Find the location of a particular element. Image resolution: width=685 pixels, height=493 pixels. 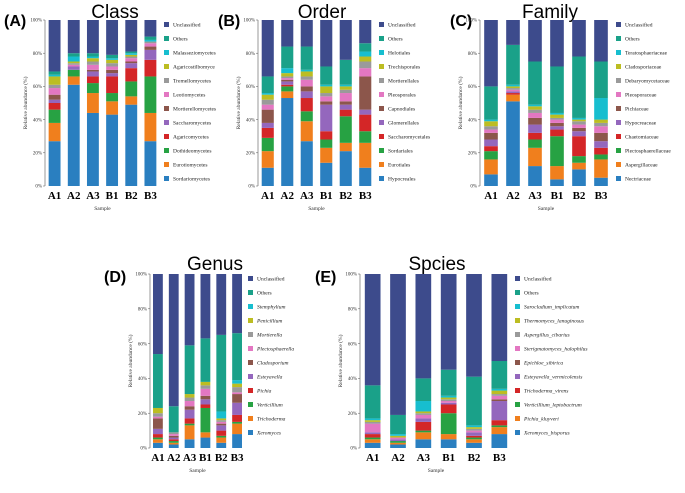

bar-segment-b3-tremellomycetes is located at coordinates (150, 42).